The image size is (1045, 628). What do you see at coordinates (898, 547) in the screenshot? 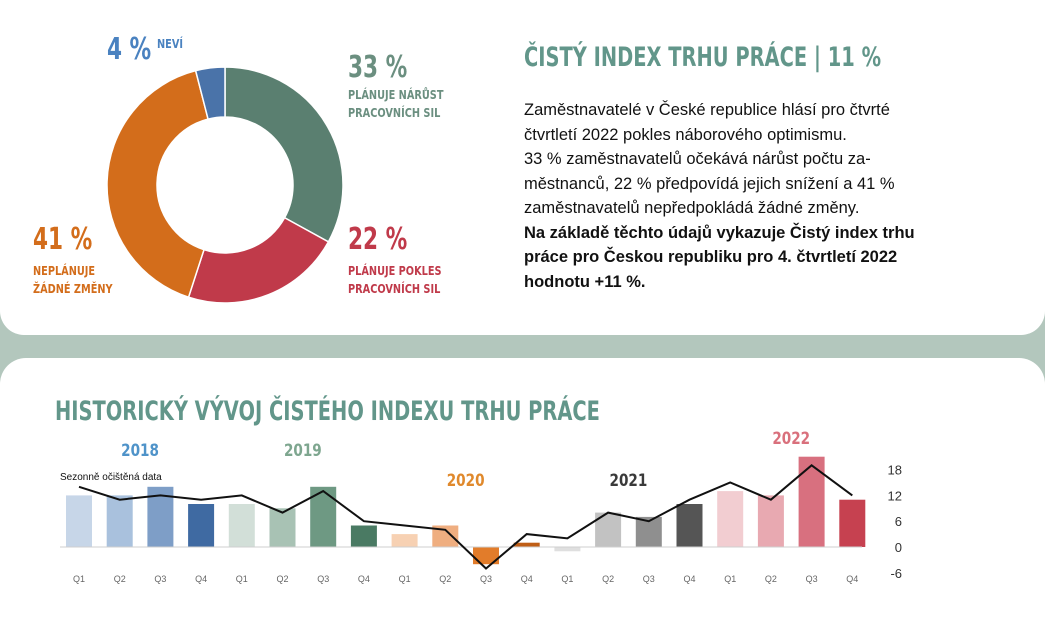
I see `y-tick-label: 0` at bounding box center [898, 547].